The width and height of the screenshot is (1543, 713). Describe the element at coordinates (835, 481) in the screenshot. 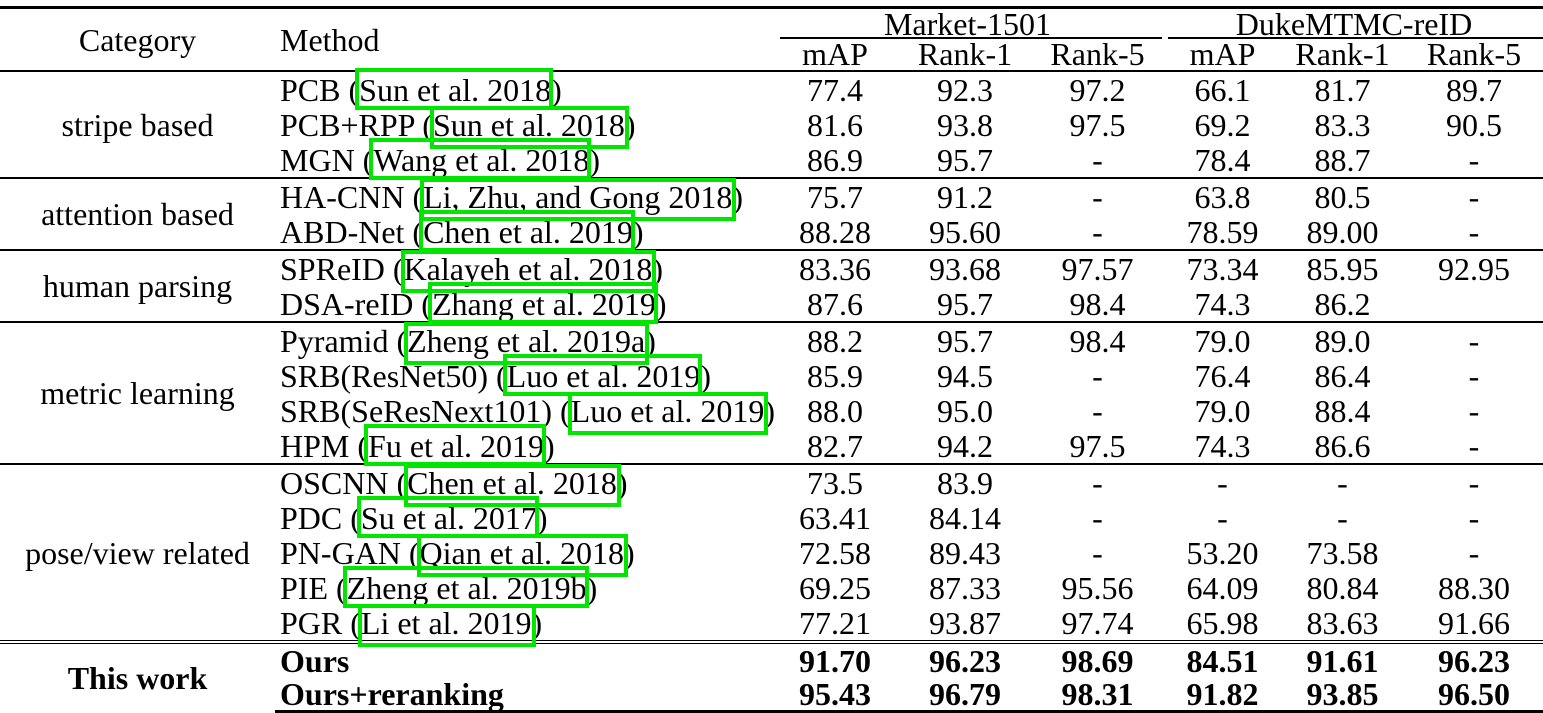

I see `value-cell: 73.5` at that location.